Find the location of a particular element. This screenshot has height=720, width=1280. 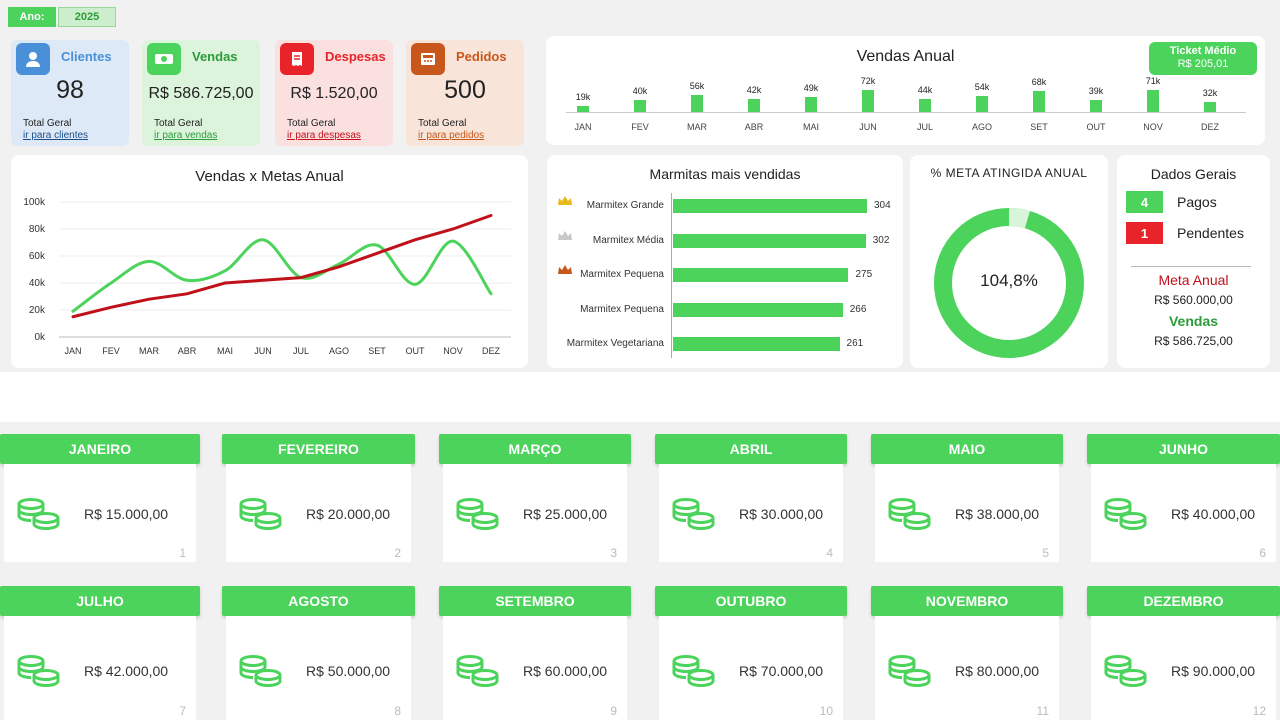

divider is located at coordinates (1191, 266).